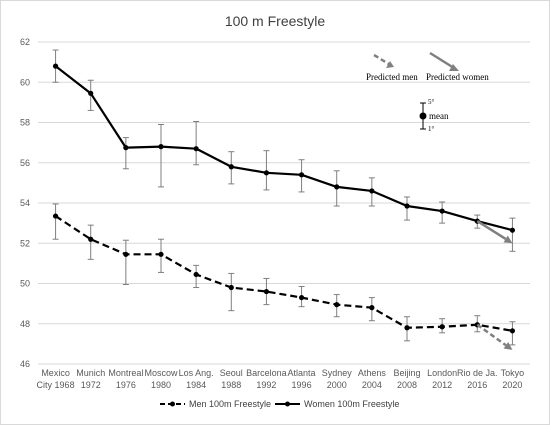  I want to click on x-tick-label-8: Sydney 2000, so click(337, 379).